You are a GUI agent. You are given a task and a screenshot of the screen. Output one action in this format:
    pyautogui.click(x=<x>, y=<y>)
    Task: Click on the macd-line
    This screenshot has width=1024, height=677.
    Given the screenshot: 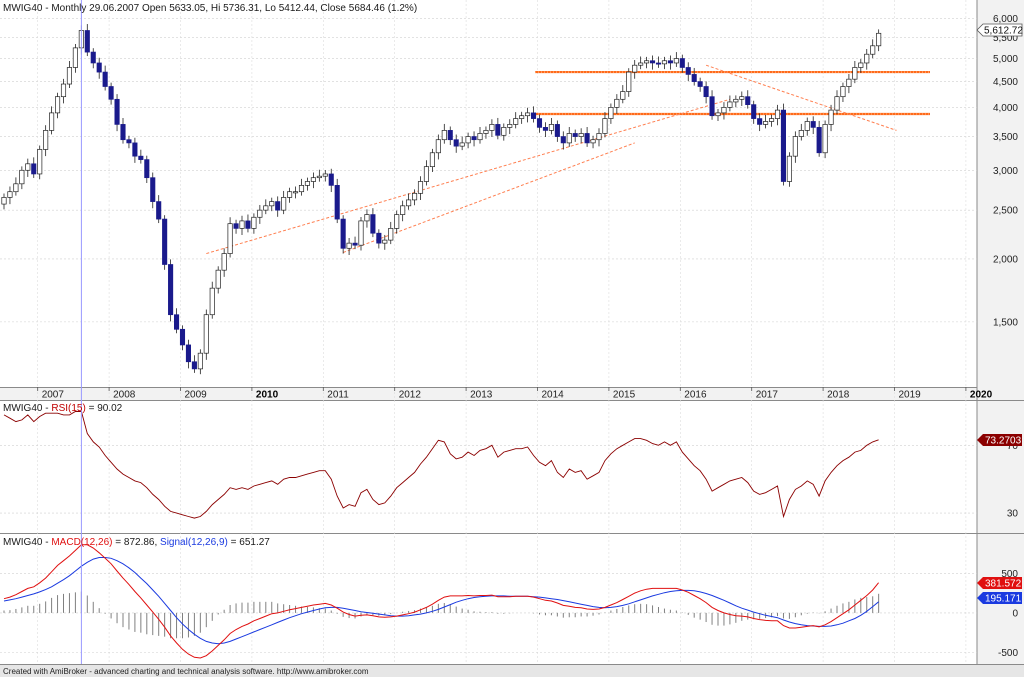 What is the action you would take?
    pyautogui.click(x=441, y=601)
    